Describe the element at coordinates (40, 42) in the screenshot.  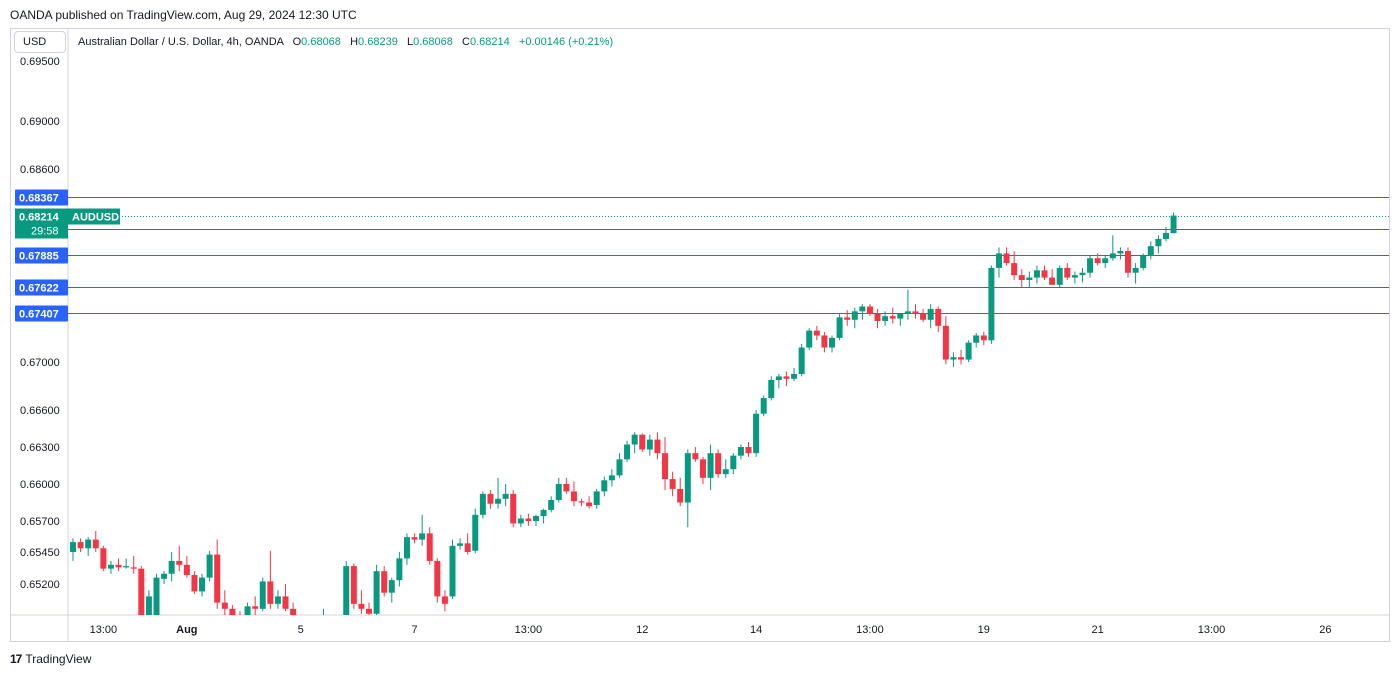
I see `currency-button: USD` at that location.